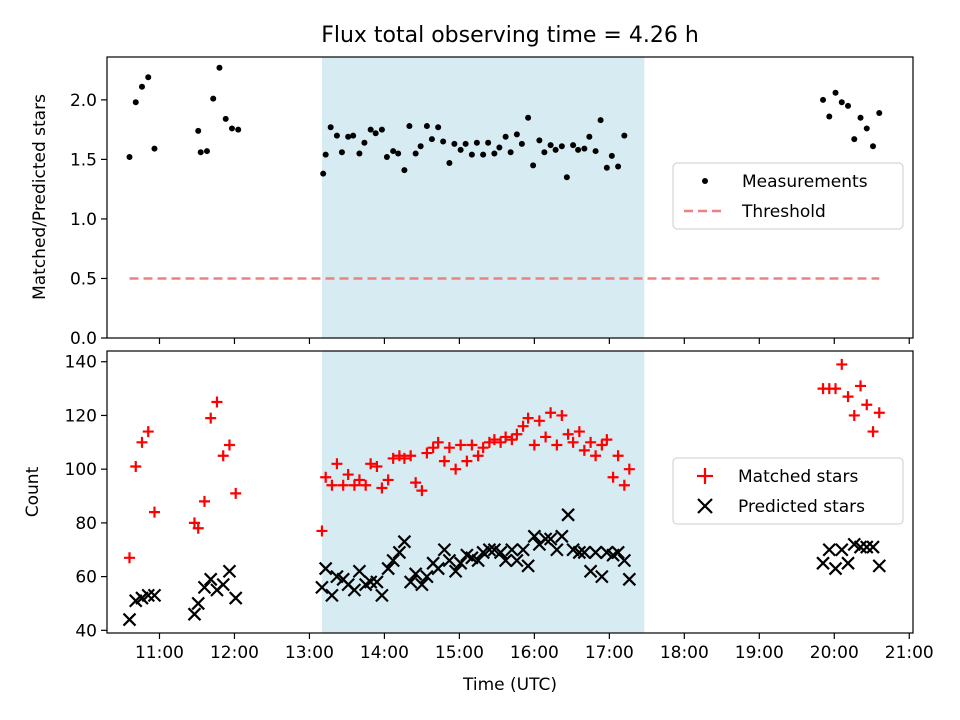 The image size is (960, 720). What do you see at coordinates (705, 476) in the screenshot?
I see `legend-matched-swatch` at bounding box center [705, 476].